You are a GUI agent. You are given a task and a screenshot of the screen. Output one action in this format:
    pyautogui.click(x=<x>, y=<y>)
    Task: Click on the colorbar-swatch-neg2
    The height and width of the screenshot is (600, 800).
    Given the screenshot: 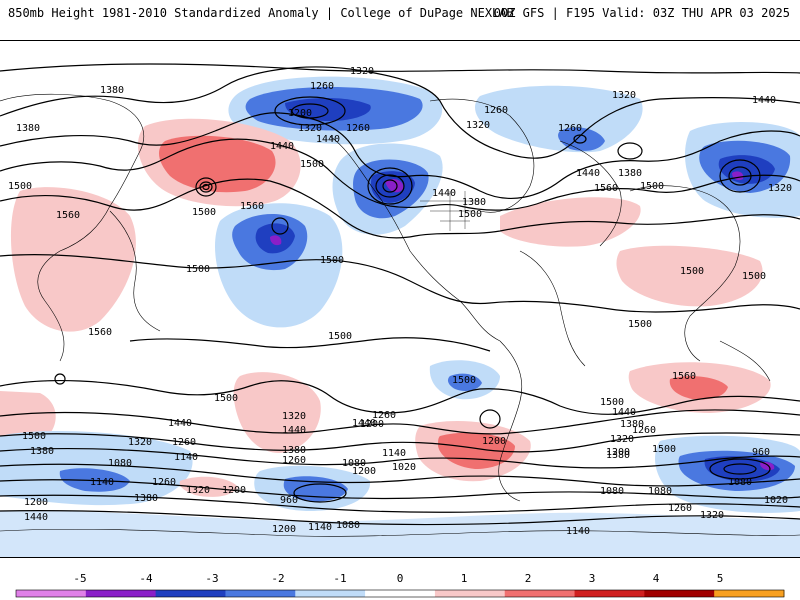 What is the action you would take?
    pyautogui.click(x=243, y=593)
    